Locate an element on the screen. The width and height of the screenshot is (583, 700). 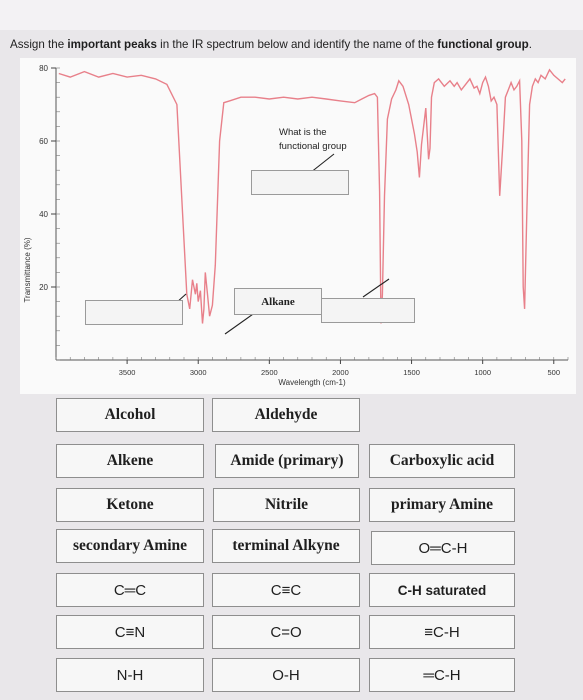
answer-card-label: Ketone is located at coordinates (130, 504).